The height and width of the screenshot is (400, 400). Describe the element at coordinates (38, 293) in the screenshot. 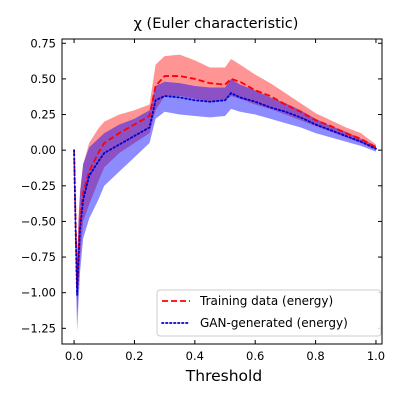

I see `y-tick-label: −1.00` at that location.